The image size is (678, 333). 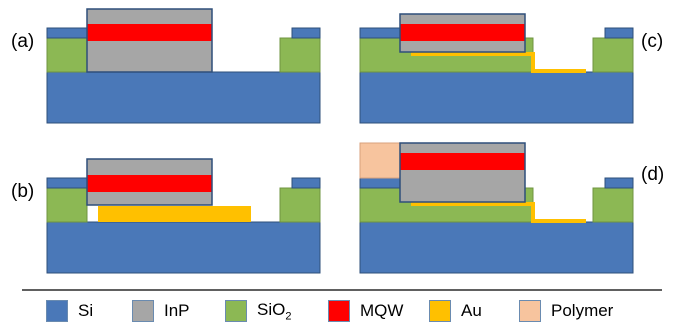 What do you see at coordinates (530, 311) in the screenshot?
I see `polymer-swatch` at bounding box center [530, 311].